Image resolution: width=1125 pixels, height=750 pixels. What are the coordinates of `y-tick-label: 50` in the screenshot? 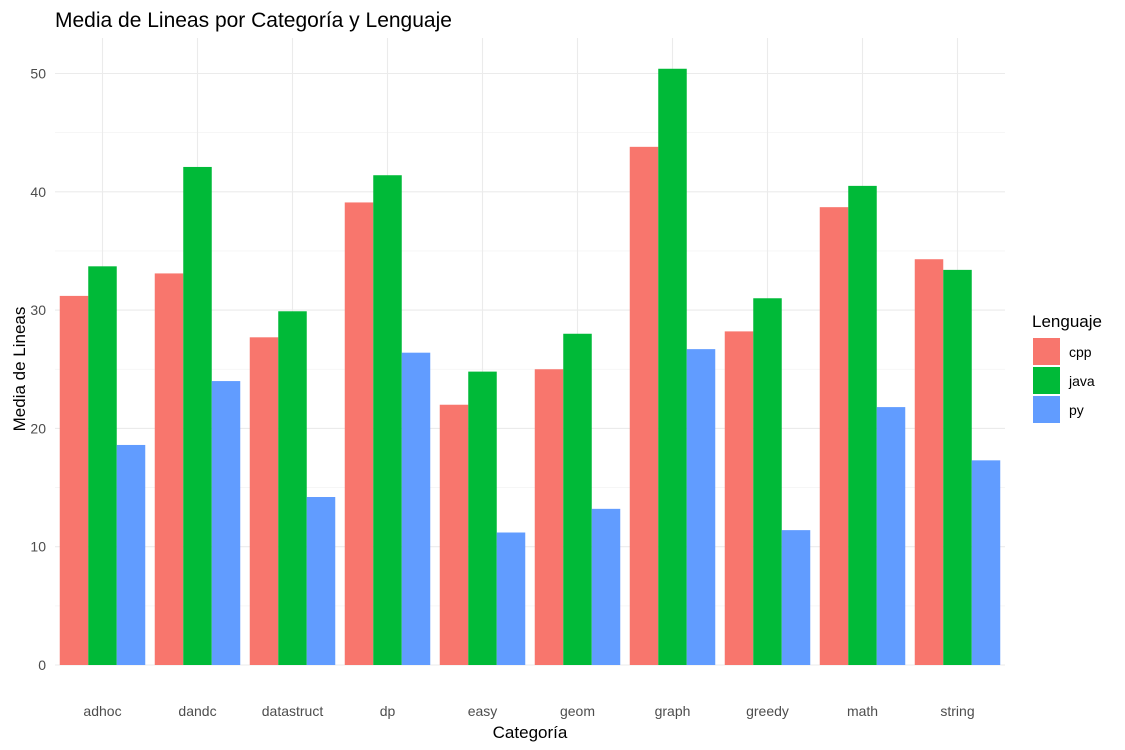 It's located at (38, 73).